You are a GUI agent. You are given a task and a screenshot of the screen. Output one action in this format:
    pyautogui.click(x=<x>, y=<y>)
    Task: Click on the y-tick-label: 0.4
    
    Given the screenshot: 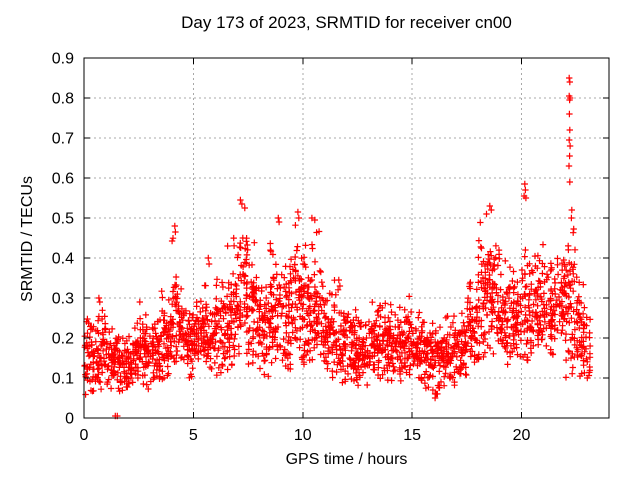 What is the action you would take?
    pyautogui.click(x=63, y=259)
    